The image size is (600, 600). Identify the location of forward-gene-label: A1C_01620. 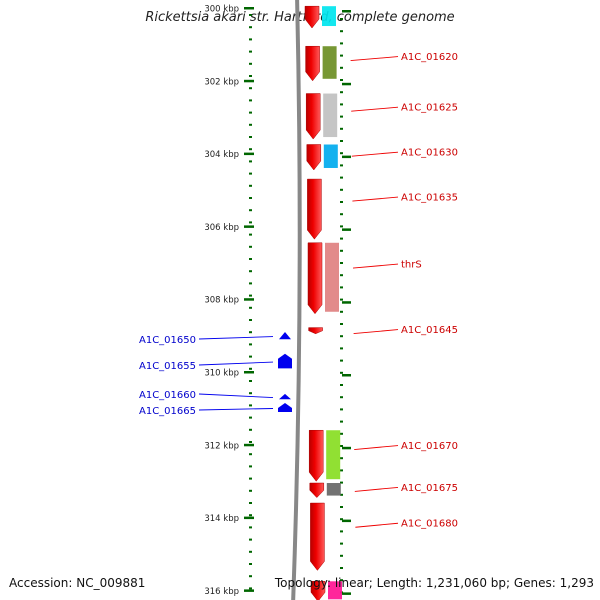
(429, 57).